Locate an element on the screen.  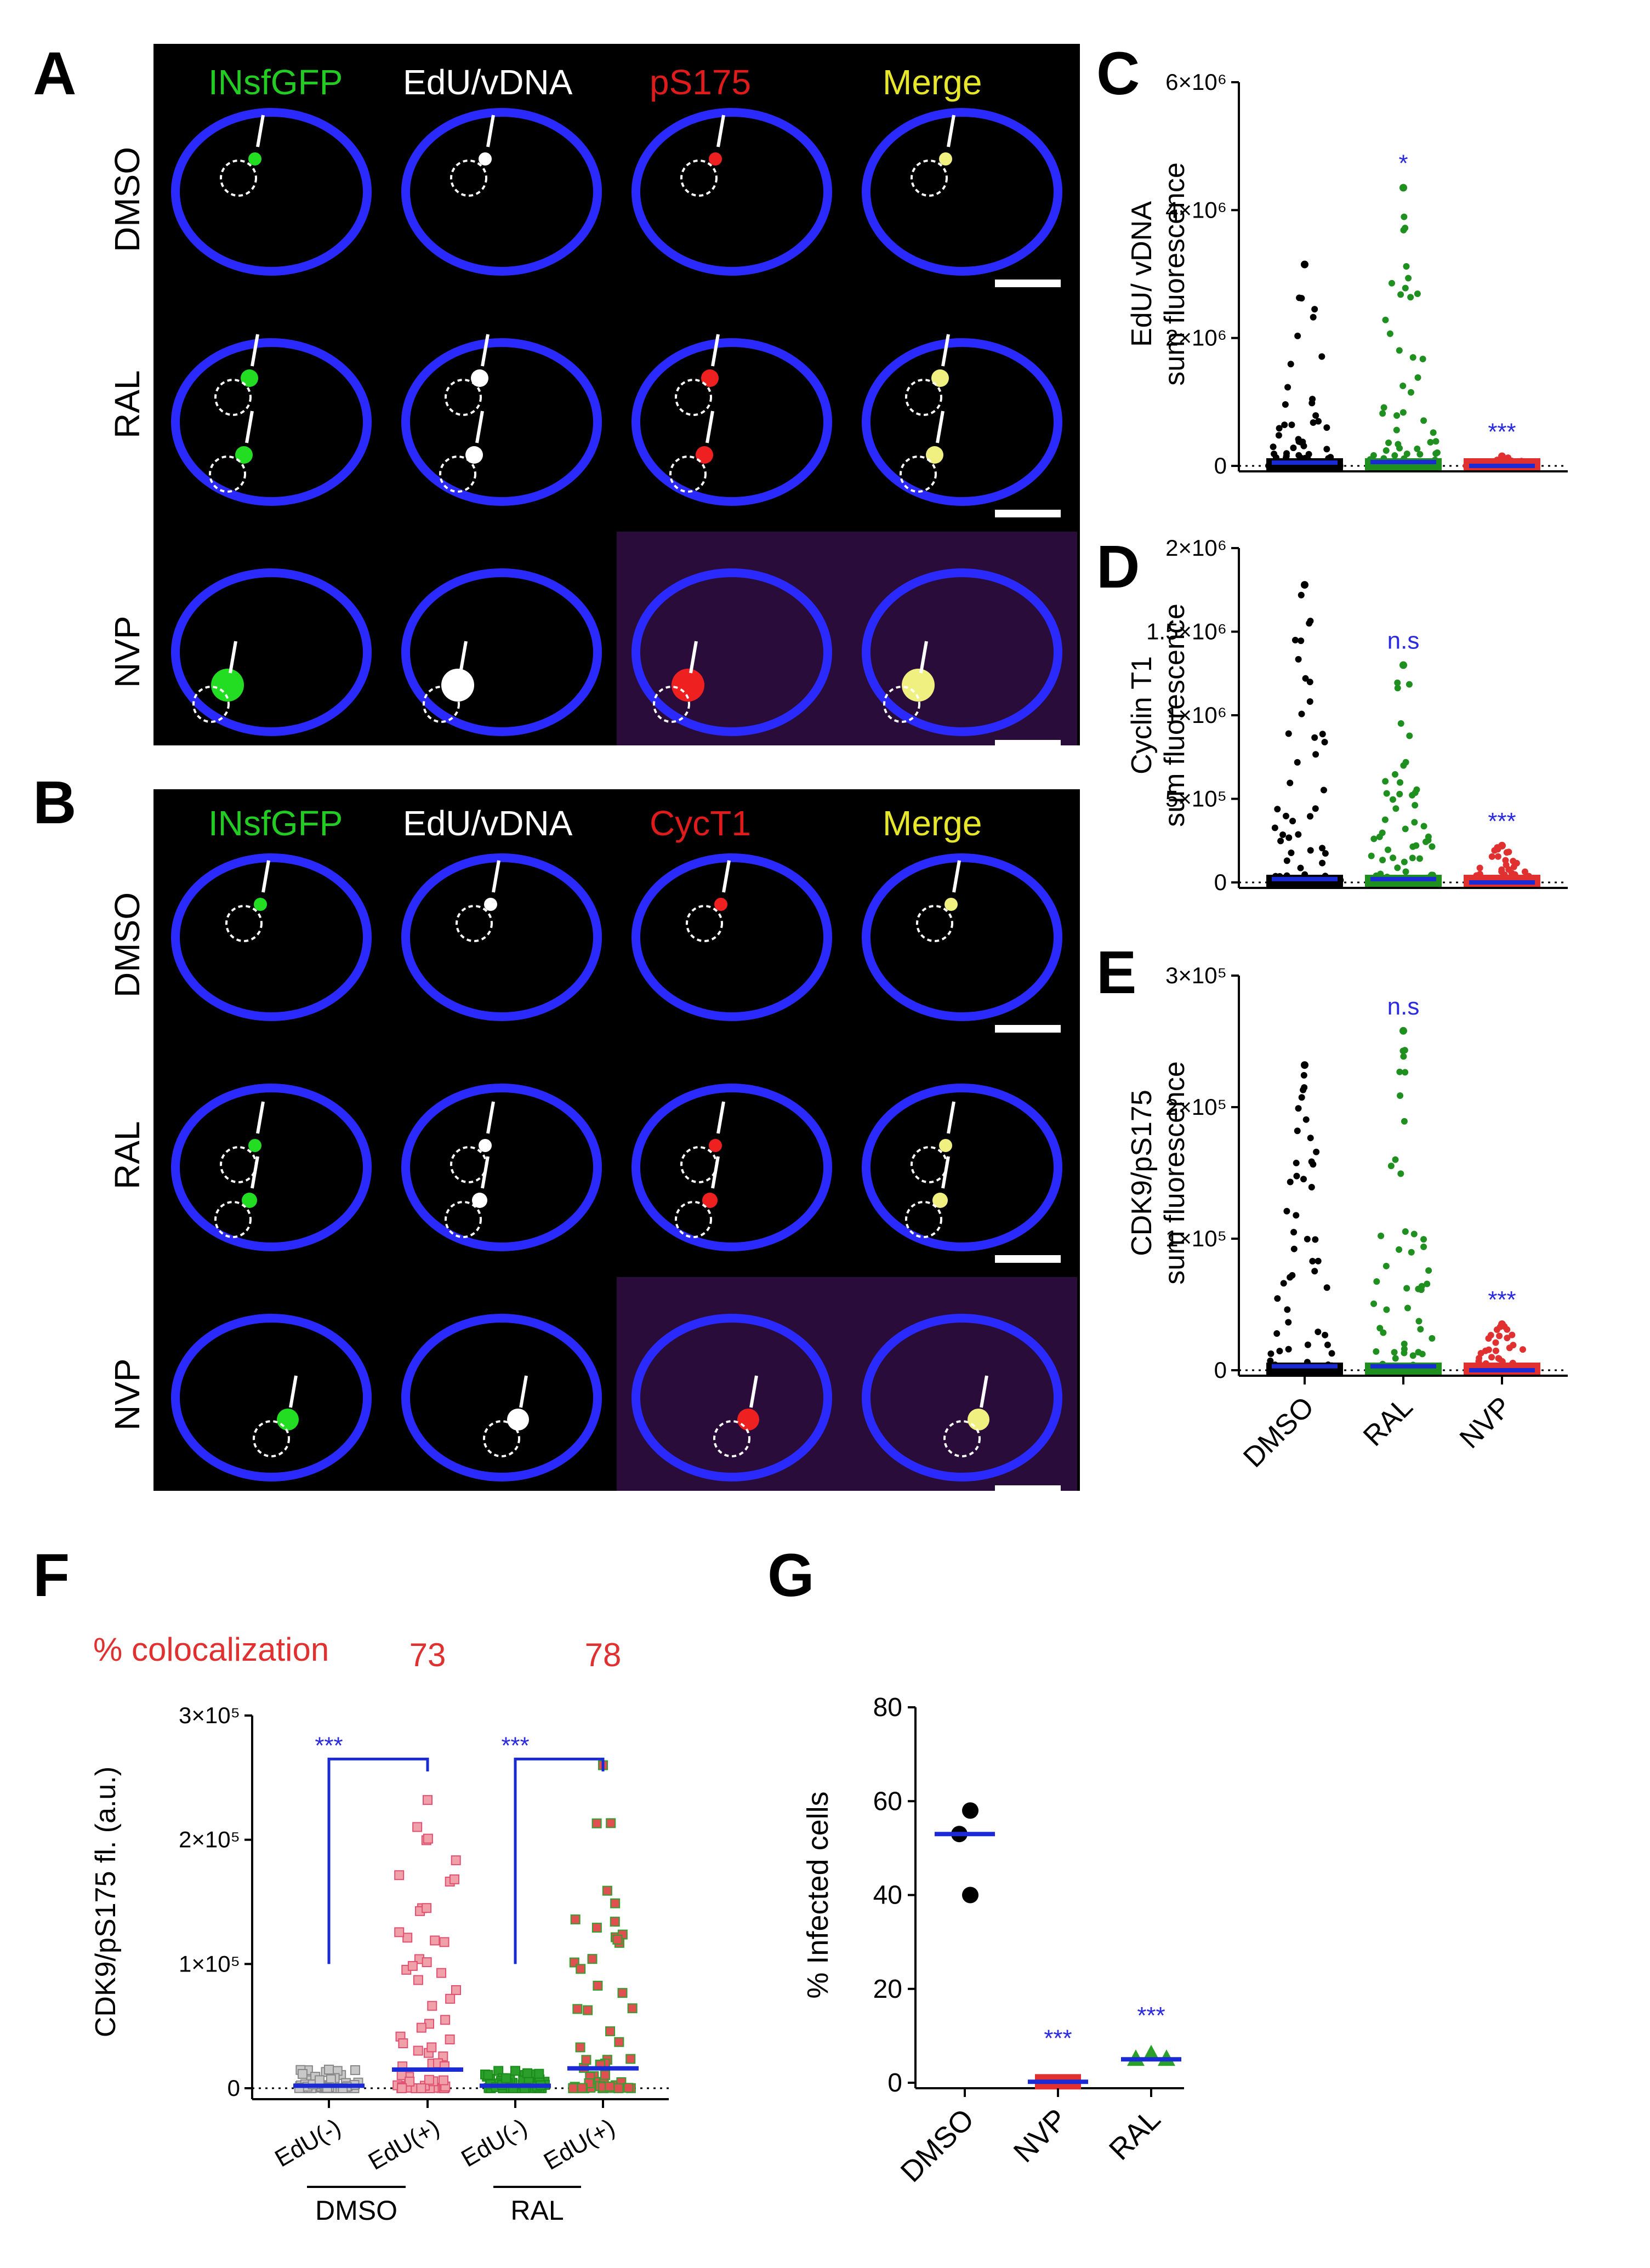
y-axis-label-line2: sum fluorescence is located at coordinates (1175, 715).